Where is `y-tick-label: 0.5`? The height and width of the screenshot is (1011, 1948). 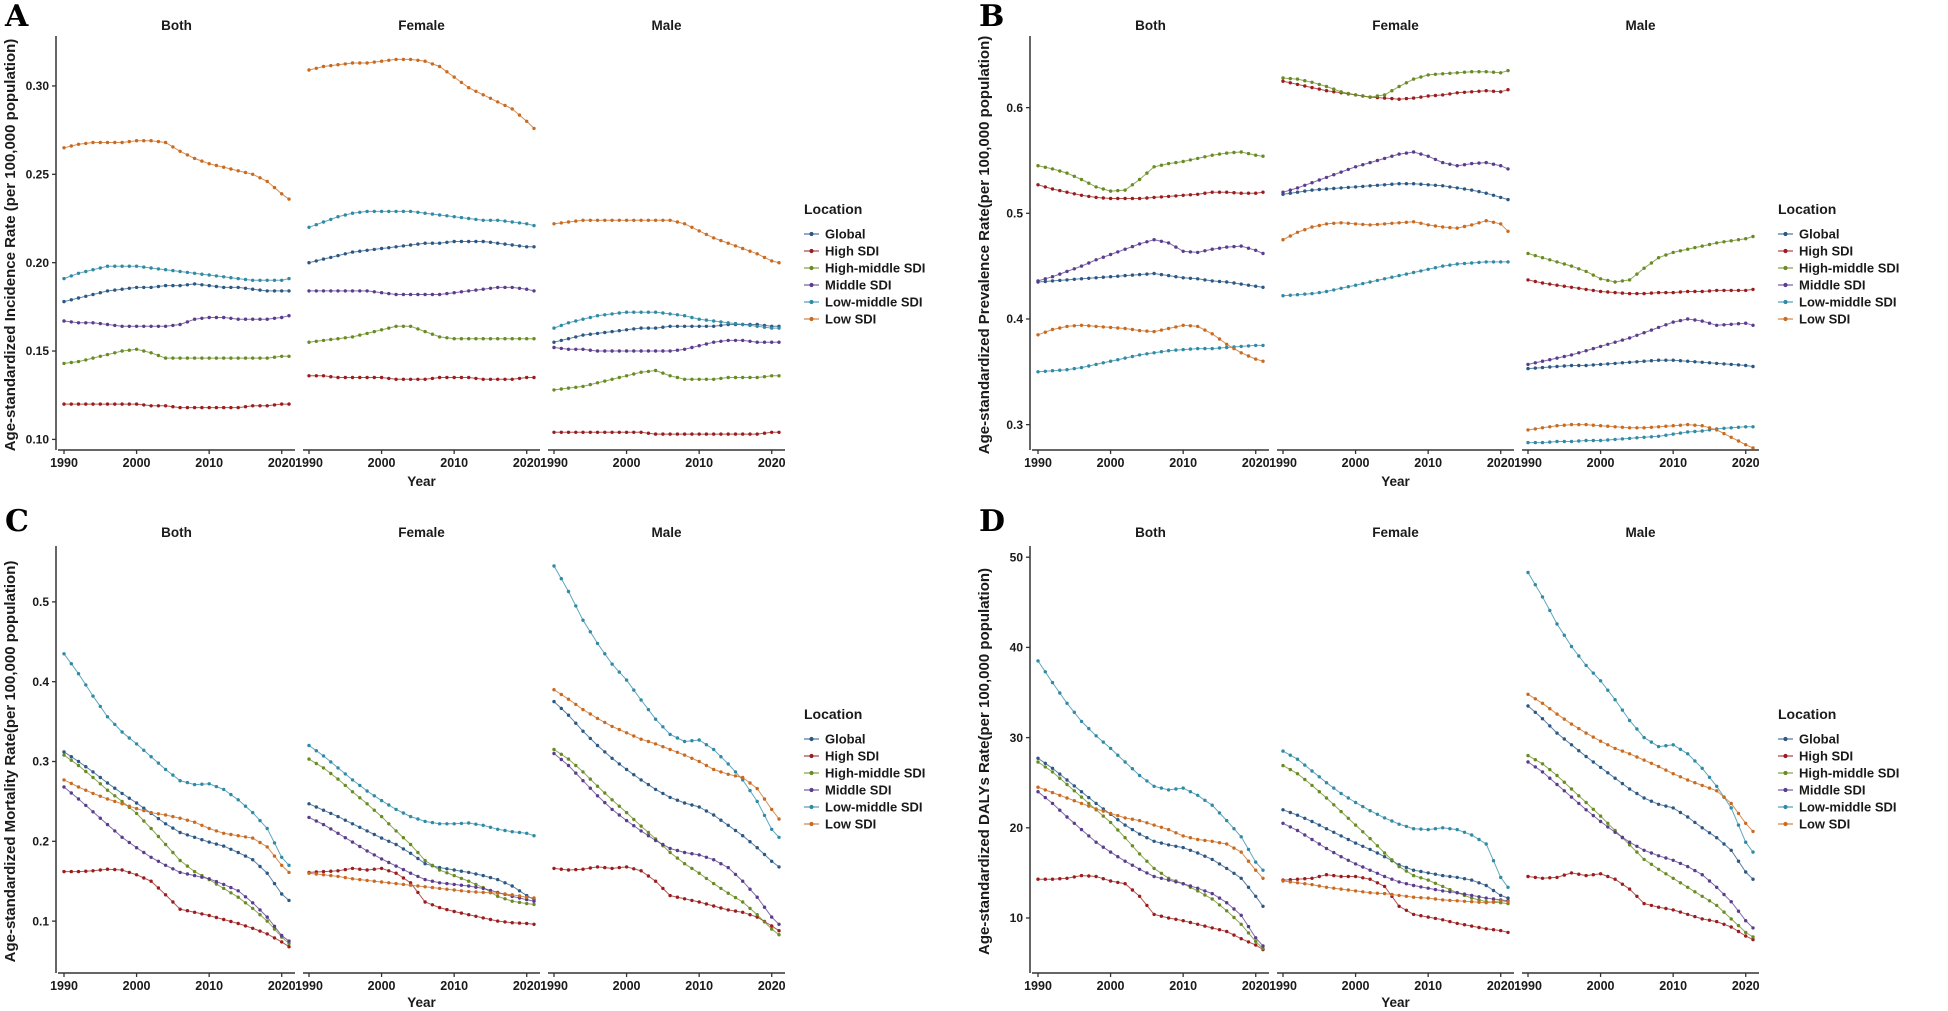
y-tick-label: 0.5 is located at coordinates (1014, 213).